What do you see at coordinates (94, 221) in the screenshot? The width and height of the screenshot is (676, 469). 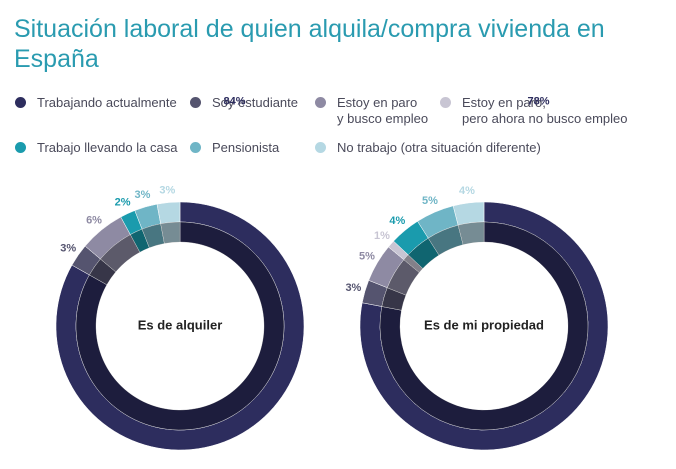 I see `value-label: 6%` at bounding box center [94, 221].